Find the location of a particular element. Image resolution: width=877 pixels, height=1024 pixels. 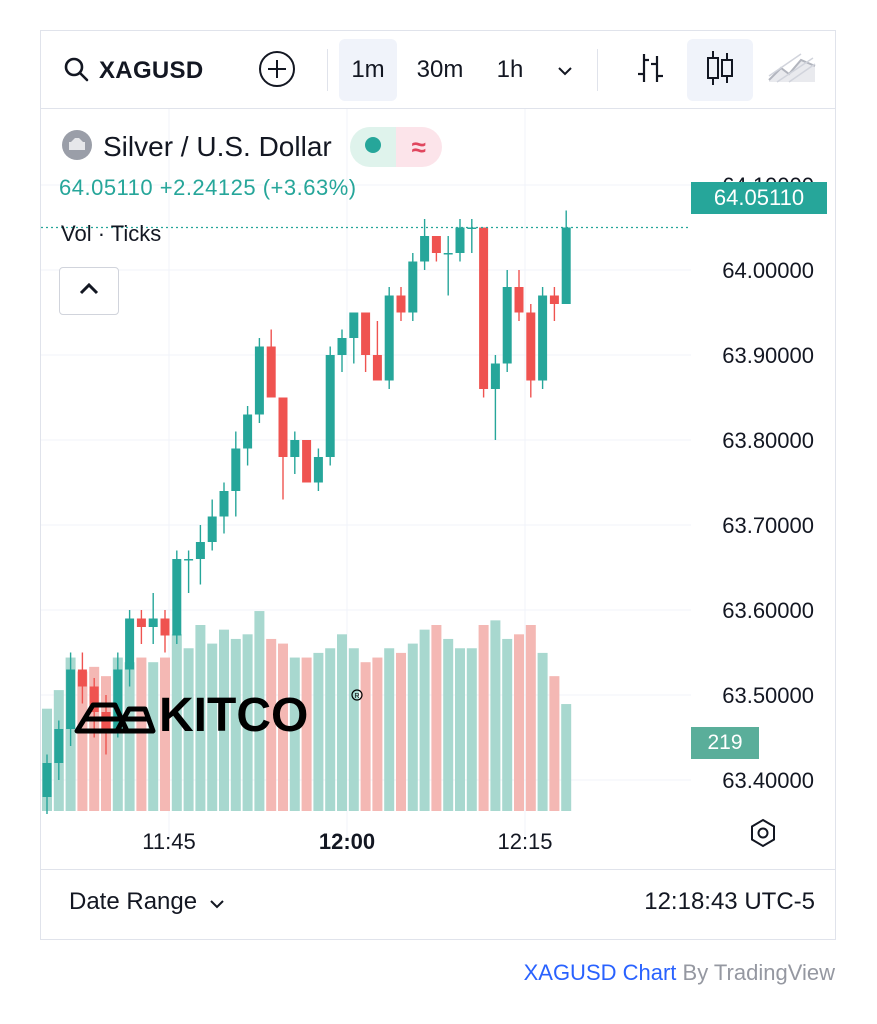

symbol-search-button: XAGUSD is located at coordinates (133, 71).